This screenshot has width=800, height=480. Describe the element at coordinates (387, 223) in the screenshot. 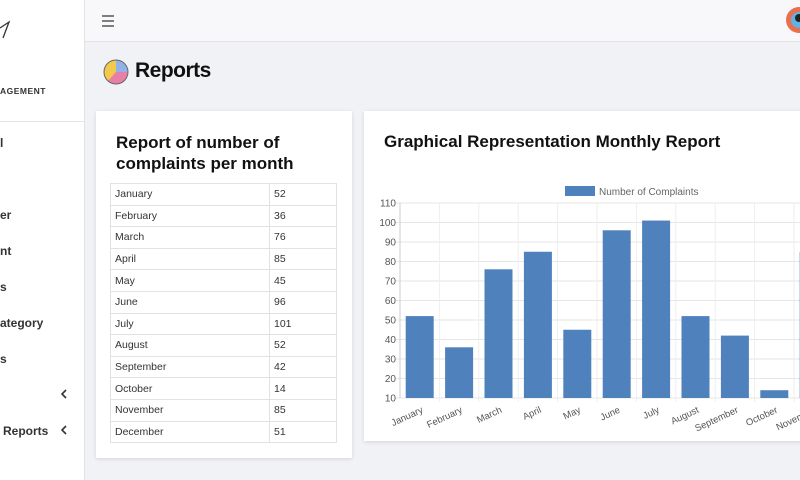

I see `y-tick-label: 100` at that location.